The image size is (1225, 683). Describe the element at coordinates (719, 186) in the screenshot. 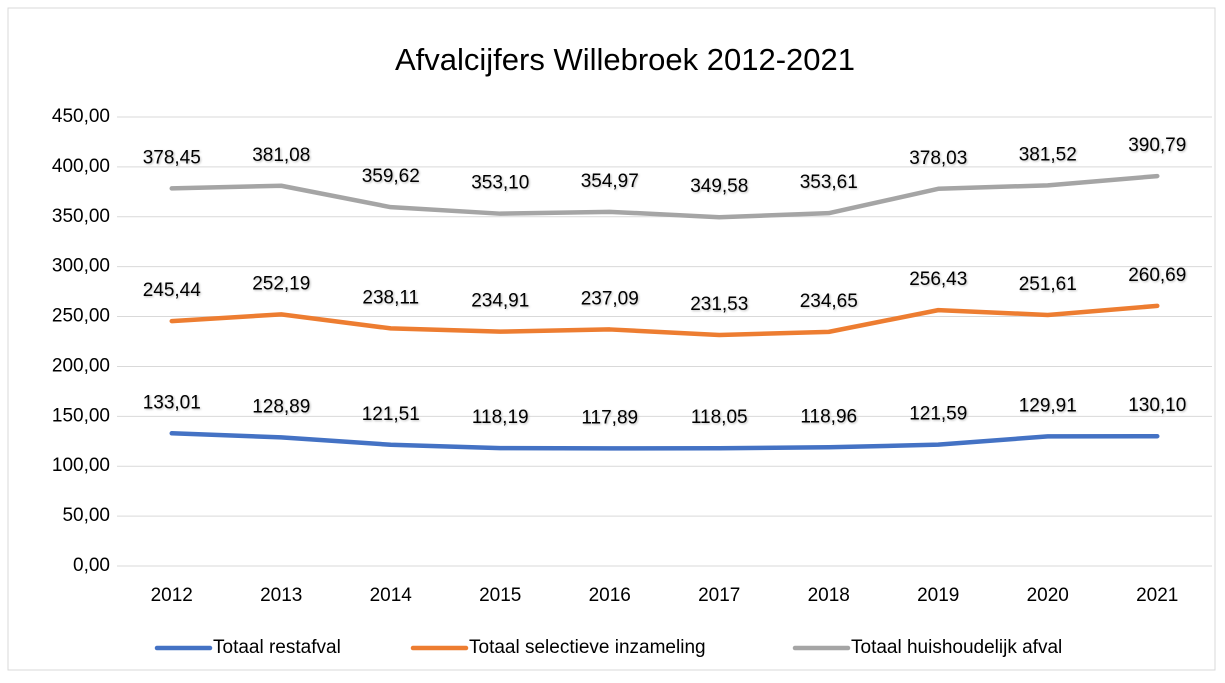

I see `data-label: 349,58` at that location.